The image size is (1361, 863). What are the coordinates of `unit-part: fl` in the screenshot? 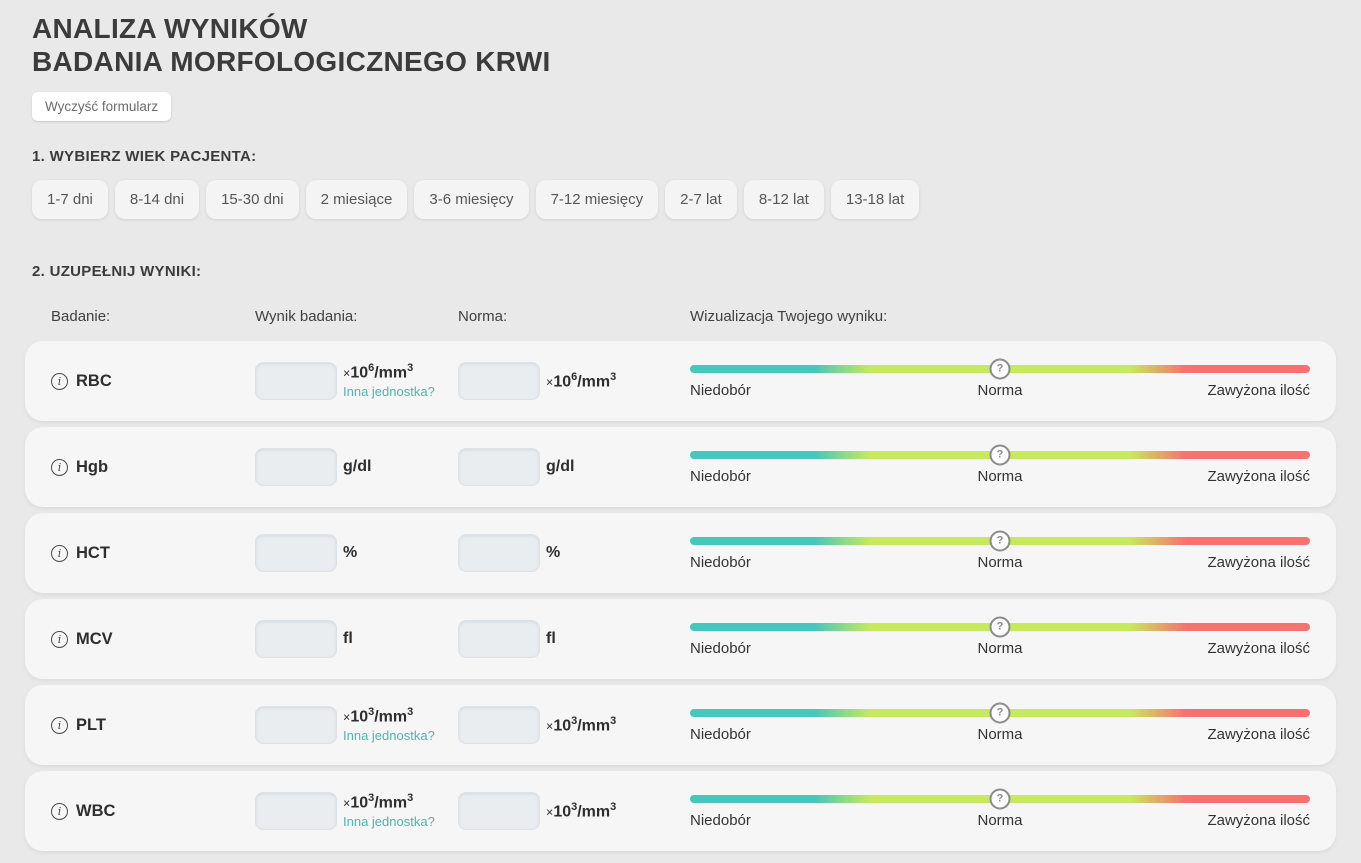 It's located at (348, 638).